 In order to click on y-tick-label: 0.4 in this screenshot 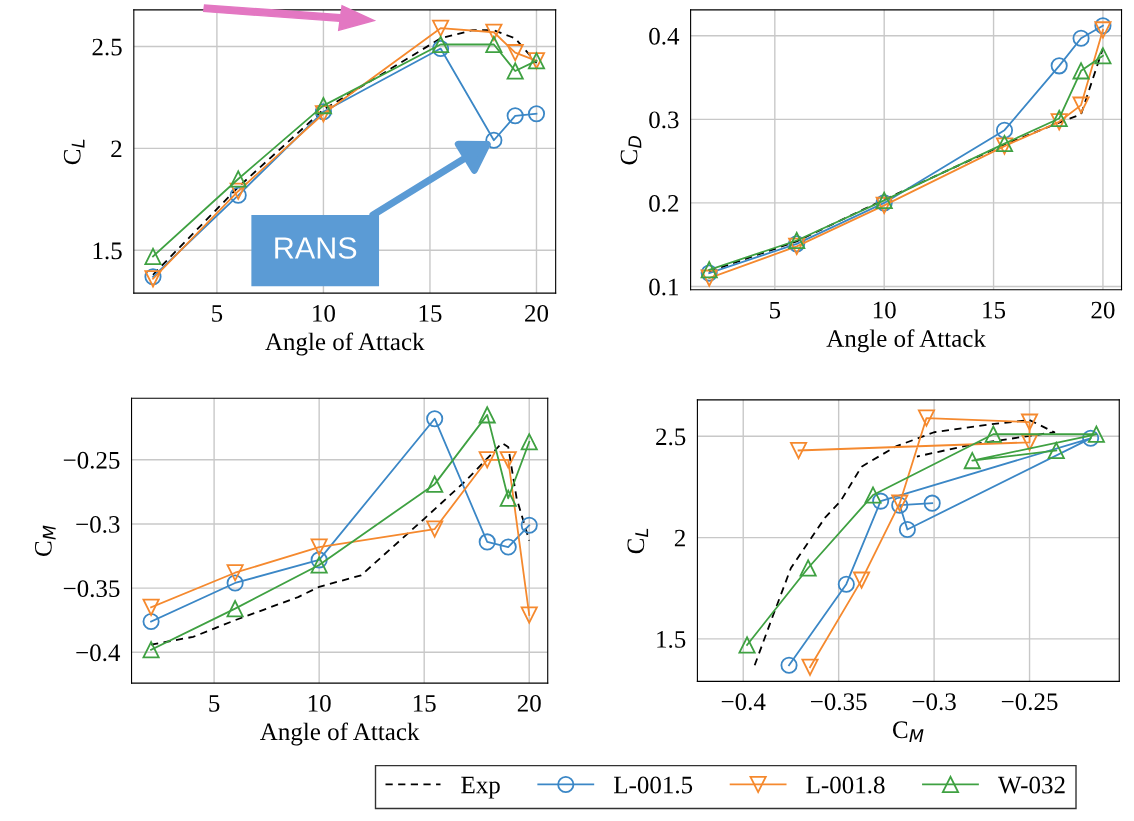, I will do `click(664, 36)`.